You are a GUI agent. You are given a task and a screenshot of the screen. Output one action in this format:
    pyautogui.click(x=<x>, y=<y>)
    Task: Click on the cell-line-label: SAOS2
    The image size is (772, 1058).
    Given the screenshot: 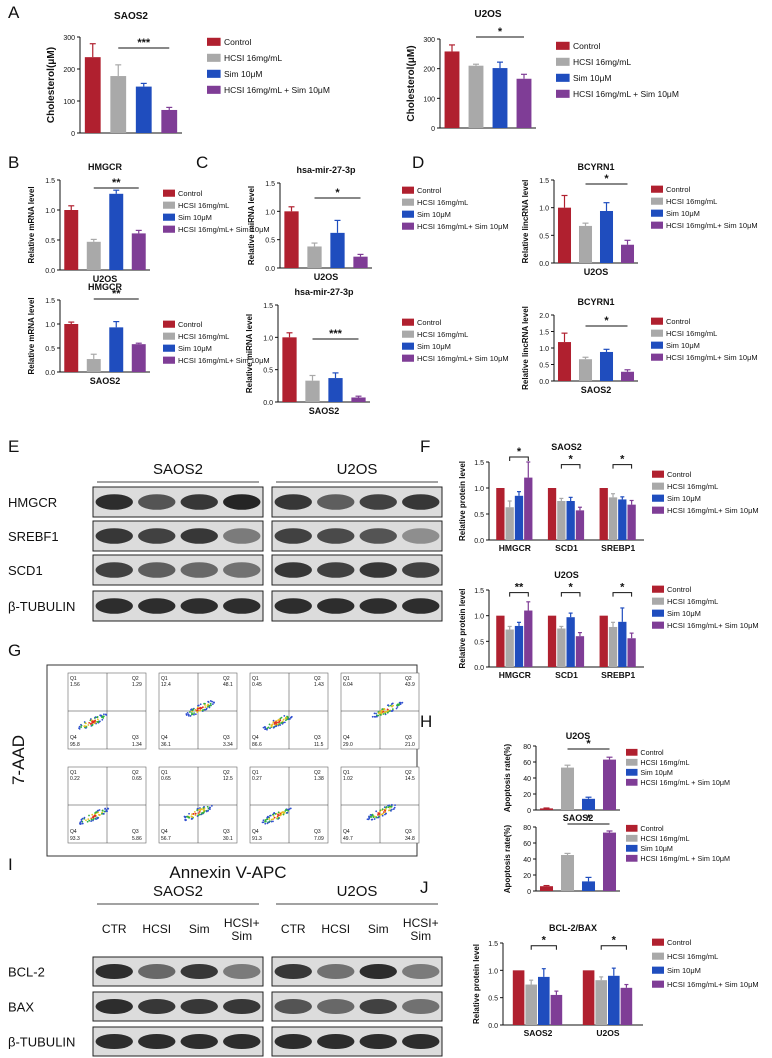 What is the action you would take?
    pyautogui.click(x=178, y=469)
    